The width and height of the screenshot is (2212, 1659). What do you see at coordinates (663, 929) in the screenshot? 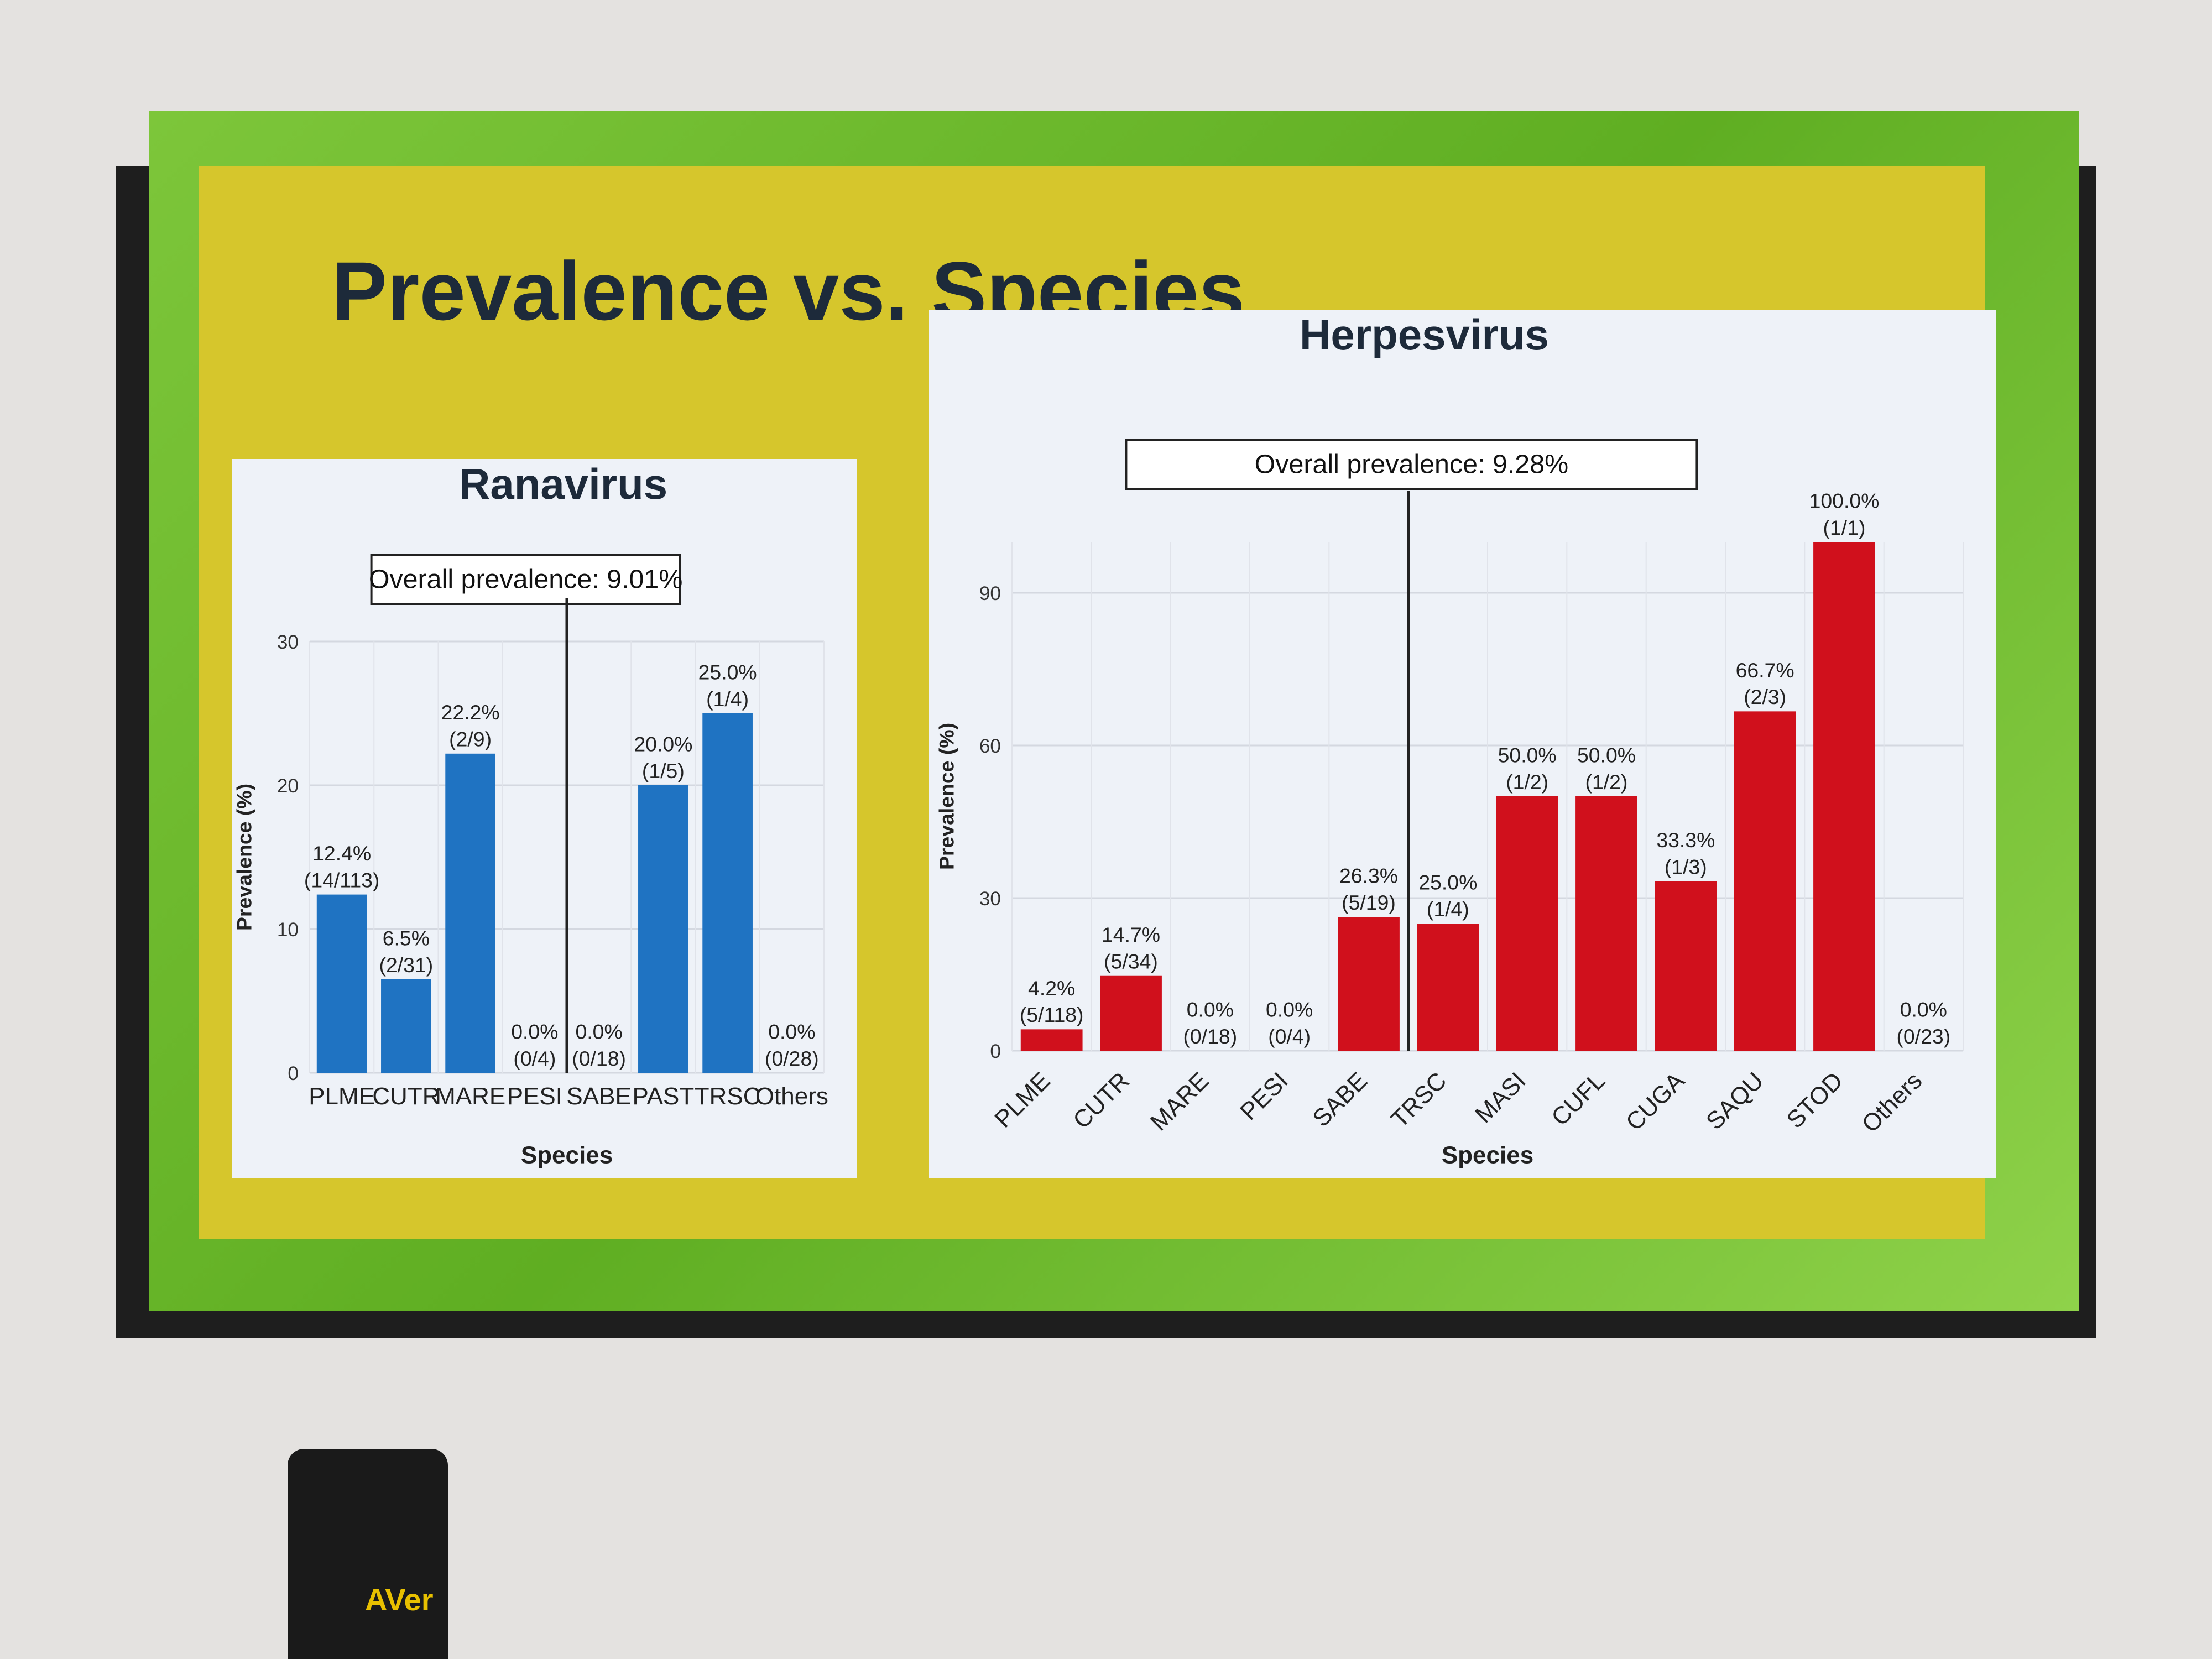
I see `bar-past` at bounding box center [663, 929].